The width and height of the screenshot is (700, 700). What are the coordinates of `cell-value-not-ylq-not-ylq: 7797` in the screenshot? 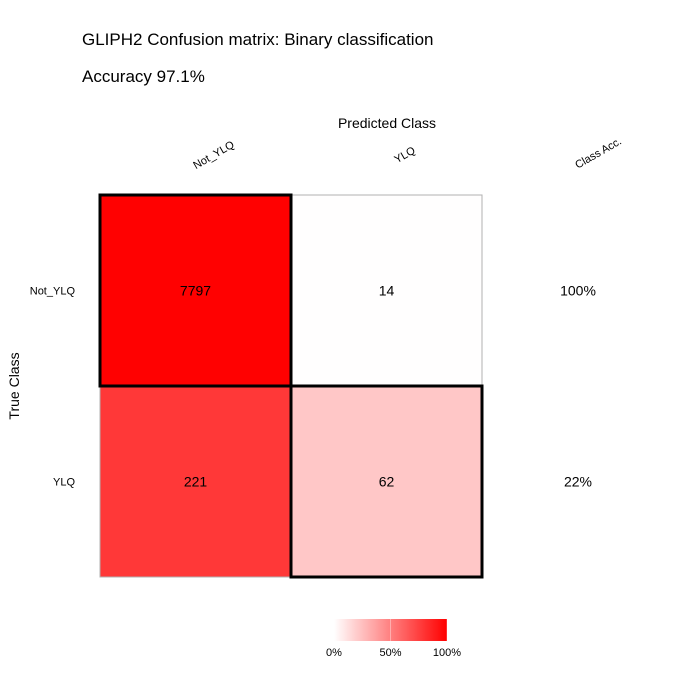 It's located at (195, 291).